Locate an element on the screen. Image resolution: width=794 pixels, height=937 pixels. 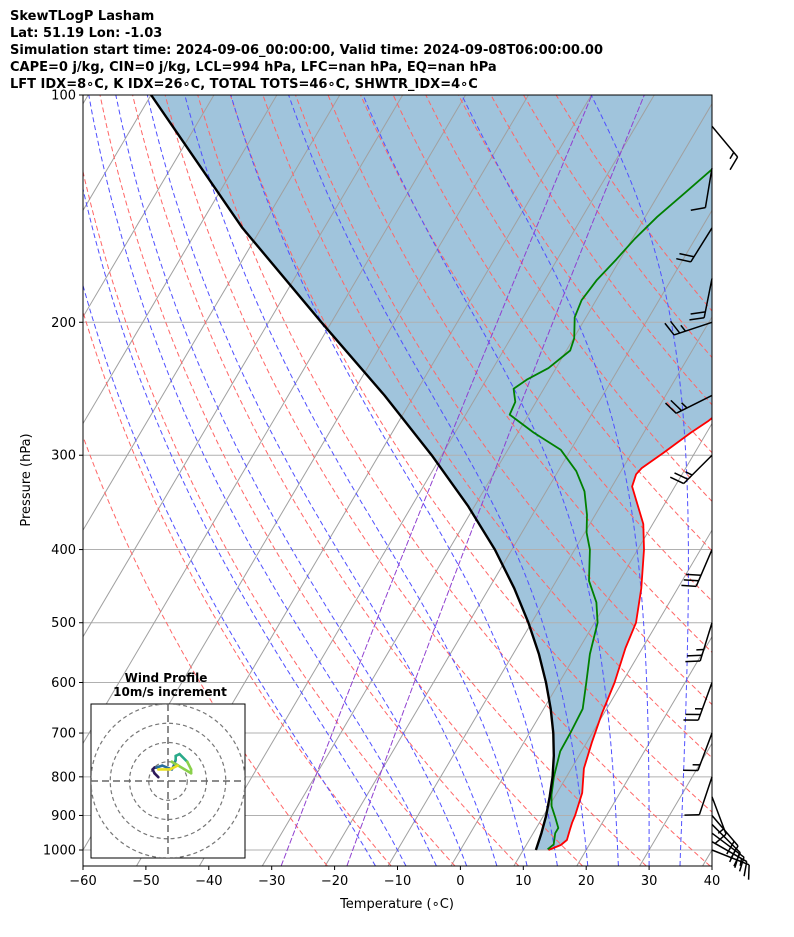
x-tick-label: 0 is located at coordinates (460, 881).